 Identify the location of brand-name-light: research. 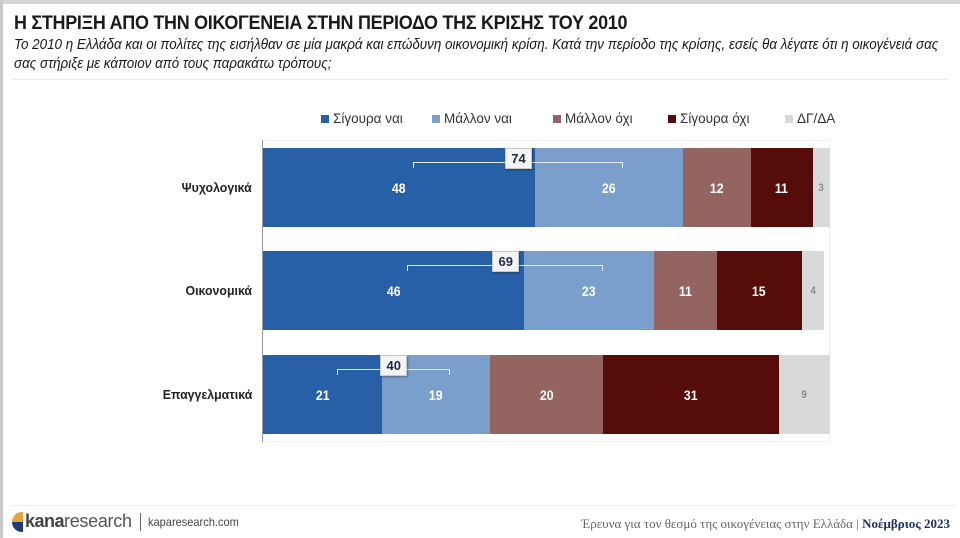
(98, 521).